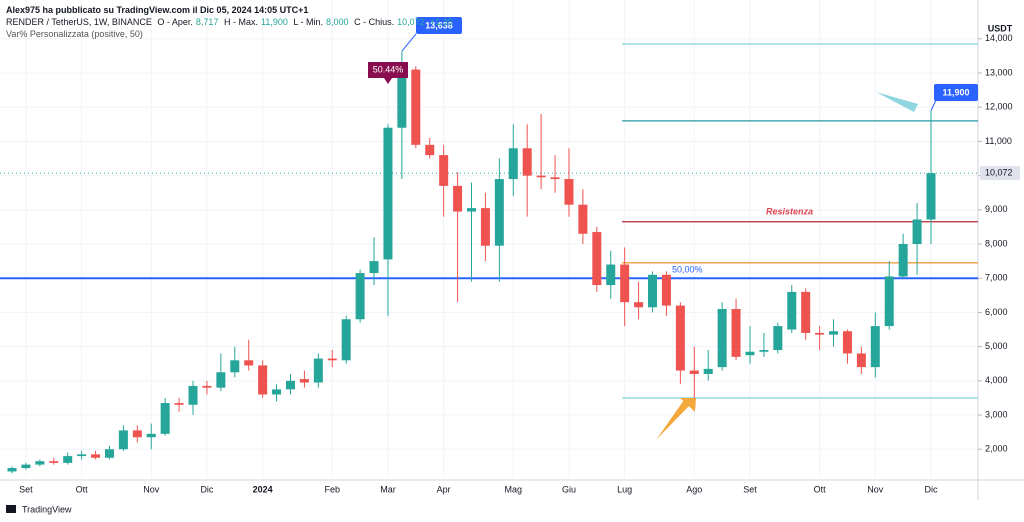 This screenshot has height=522, width=1024. Describe the element at coordinates (175, 22) in the screenshot. I see `ohlc-label: O - Aper.` at that location.